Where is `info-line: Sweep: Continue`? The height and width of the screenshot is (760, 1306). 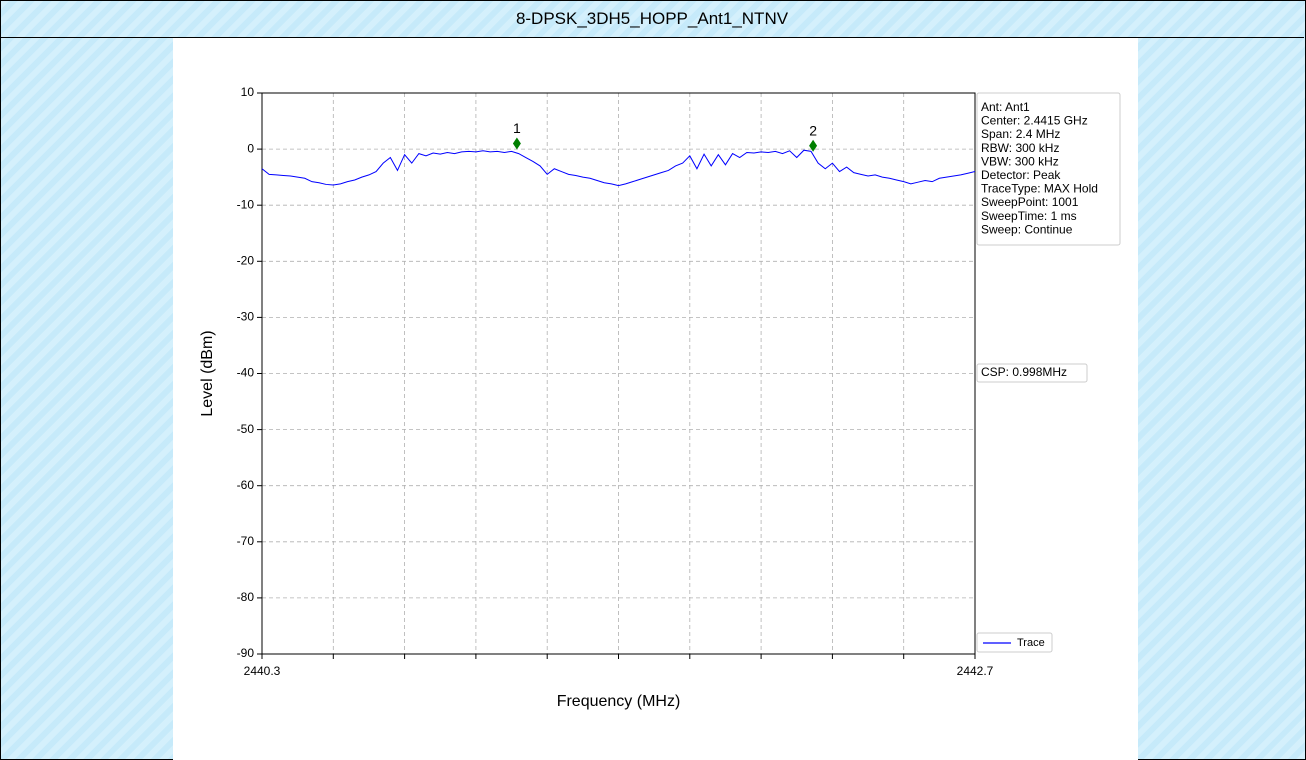 info-line: Sweep: Continue is located at coordinates (1027, 229).